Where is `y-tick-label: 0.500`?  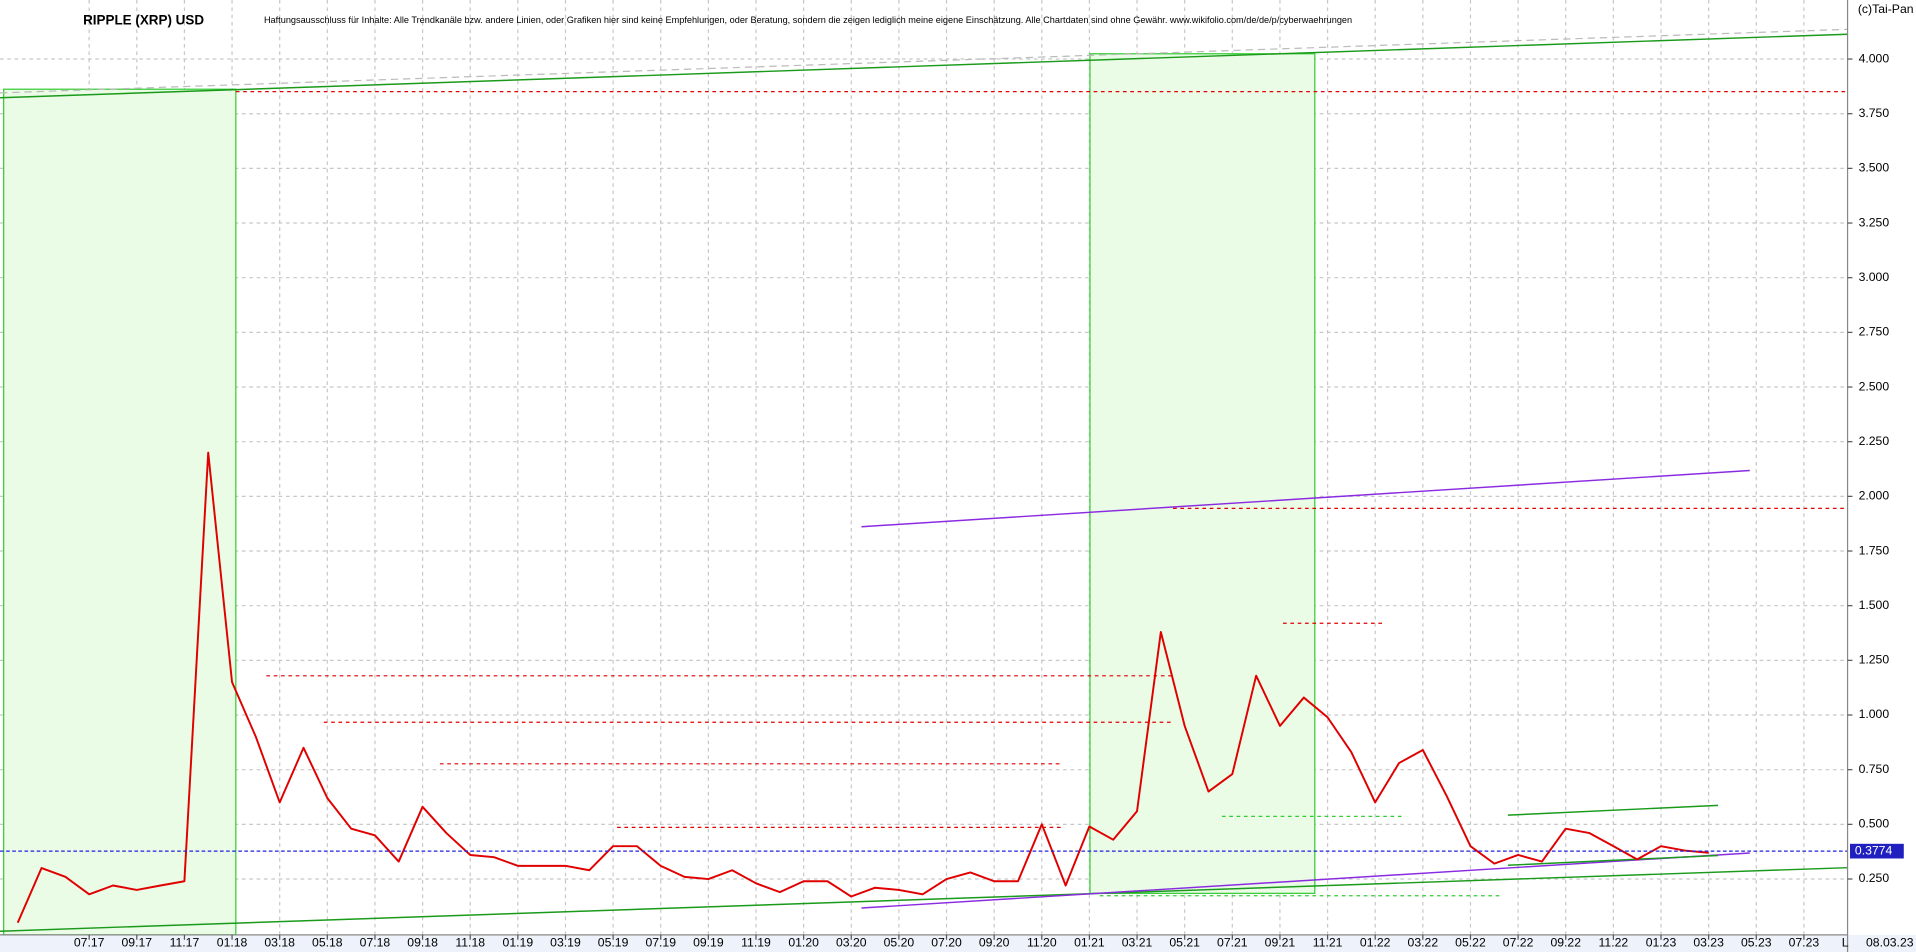
y-tick-label: 0.500 is located at coordinates (1874, 824).